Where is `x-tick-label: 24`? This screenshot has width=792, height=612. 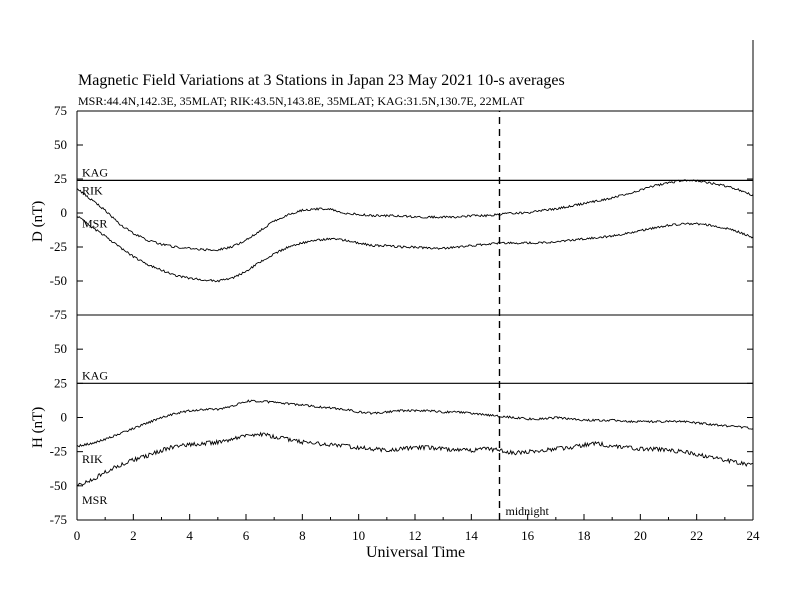 x-tick-label: 24 is located at coordinates (754, 535).